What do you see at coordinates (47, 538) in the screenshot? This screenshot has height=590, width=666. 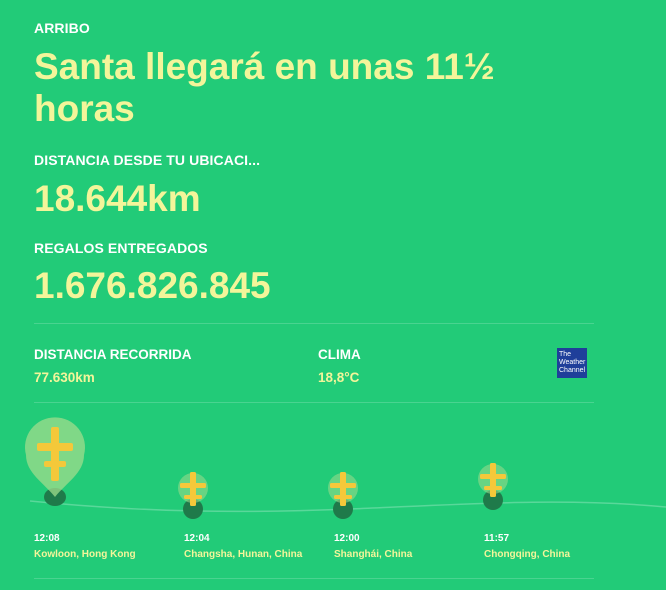 I see `stop-time-1: 12:08` at bounding box center [47, 538].